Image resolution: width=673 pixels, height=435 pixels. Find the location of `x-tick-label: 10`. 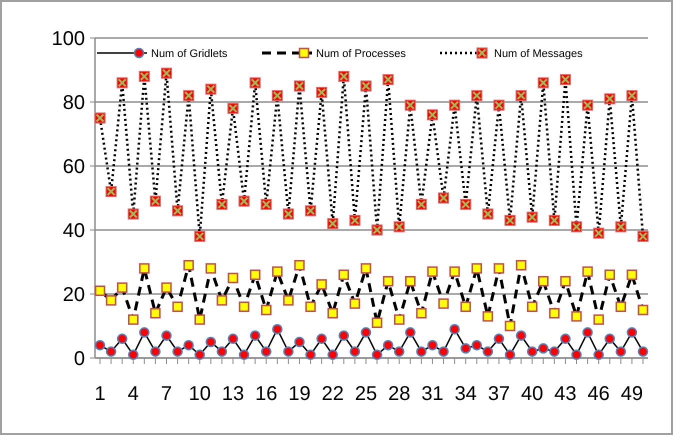

x-tick-label: 10 is located at coordinates (199, 394).